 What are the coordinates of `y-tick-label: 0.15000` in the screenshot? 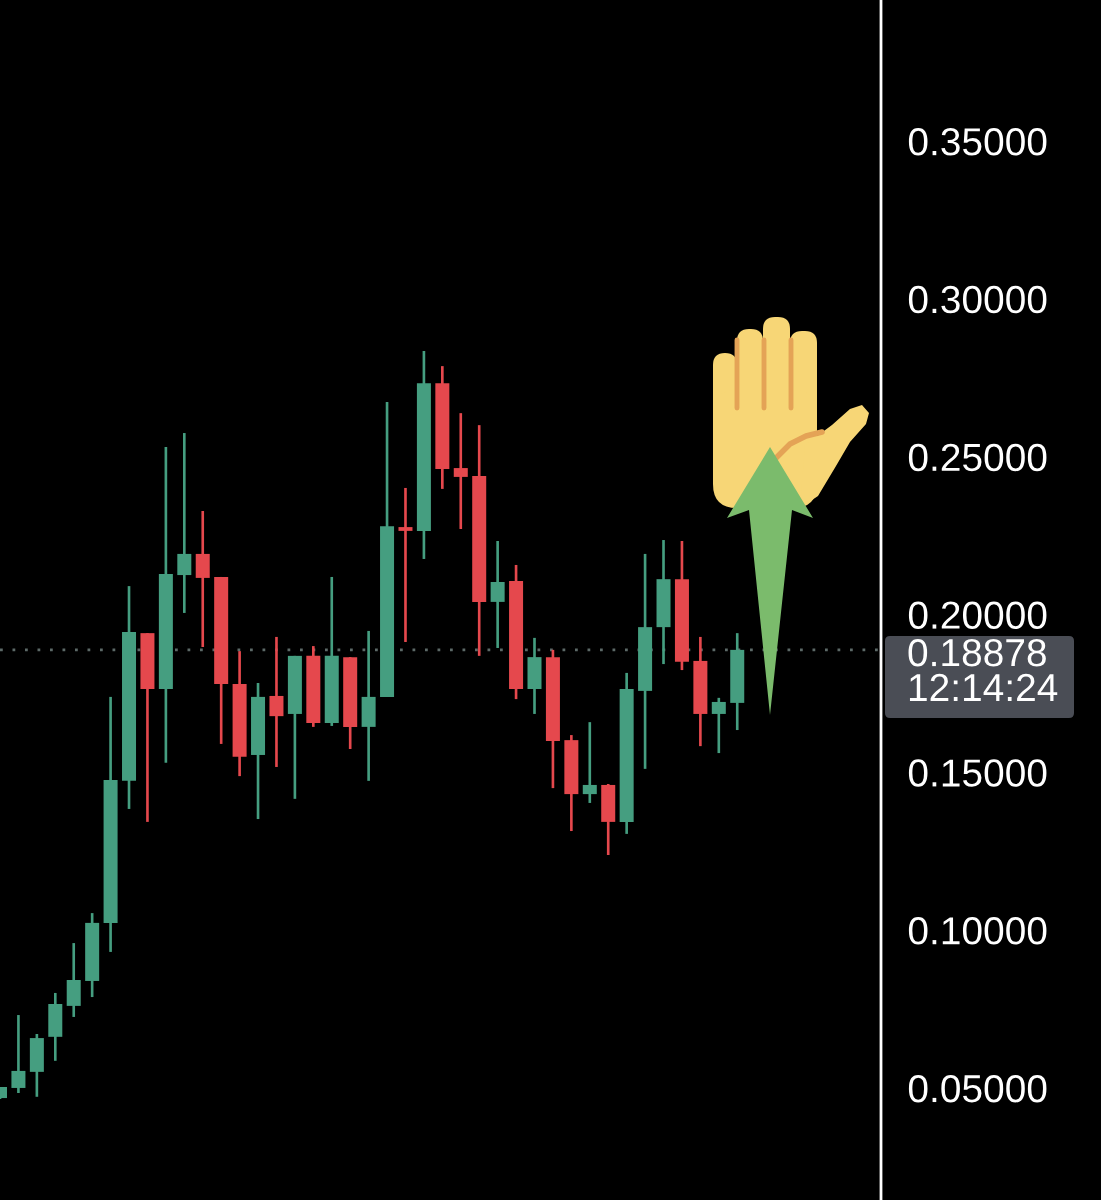 It's located at (977, 773).